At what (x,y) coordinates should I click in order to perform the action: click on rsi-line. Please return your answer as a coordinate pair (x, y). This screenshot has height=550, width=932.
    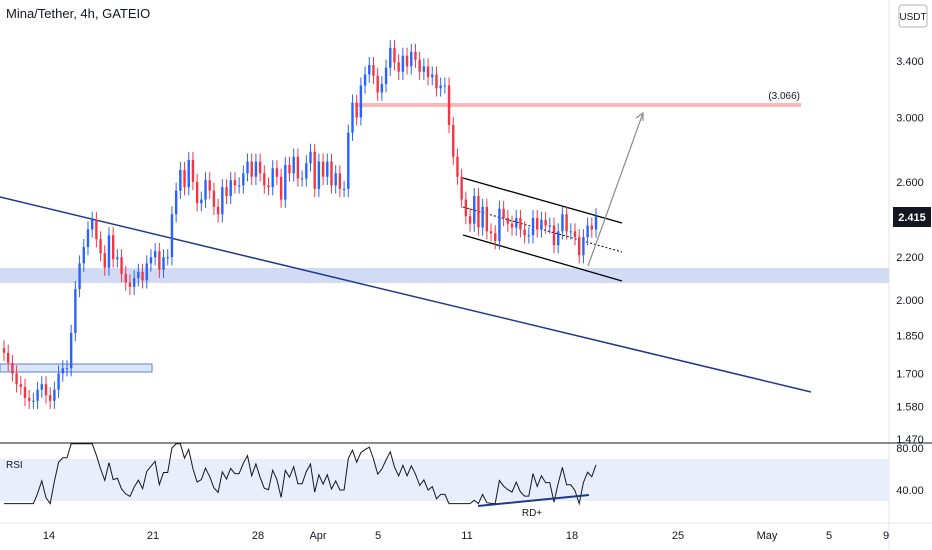
    Looking at the image, I should click on (300, 474).